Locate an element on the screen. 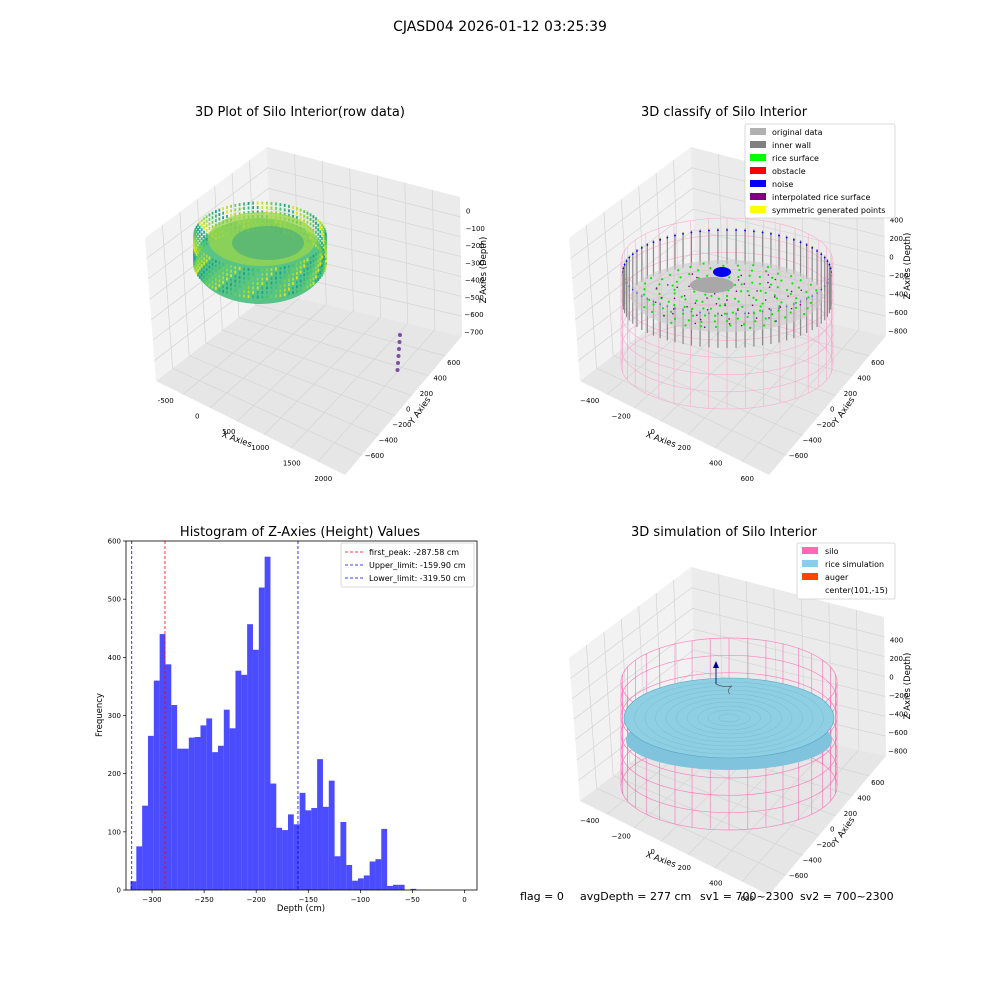  histogram-x-tick-label: −300 is located at coordinates (151, 900).